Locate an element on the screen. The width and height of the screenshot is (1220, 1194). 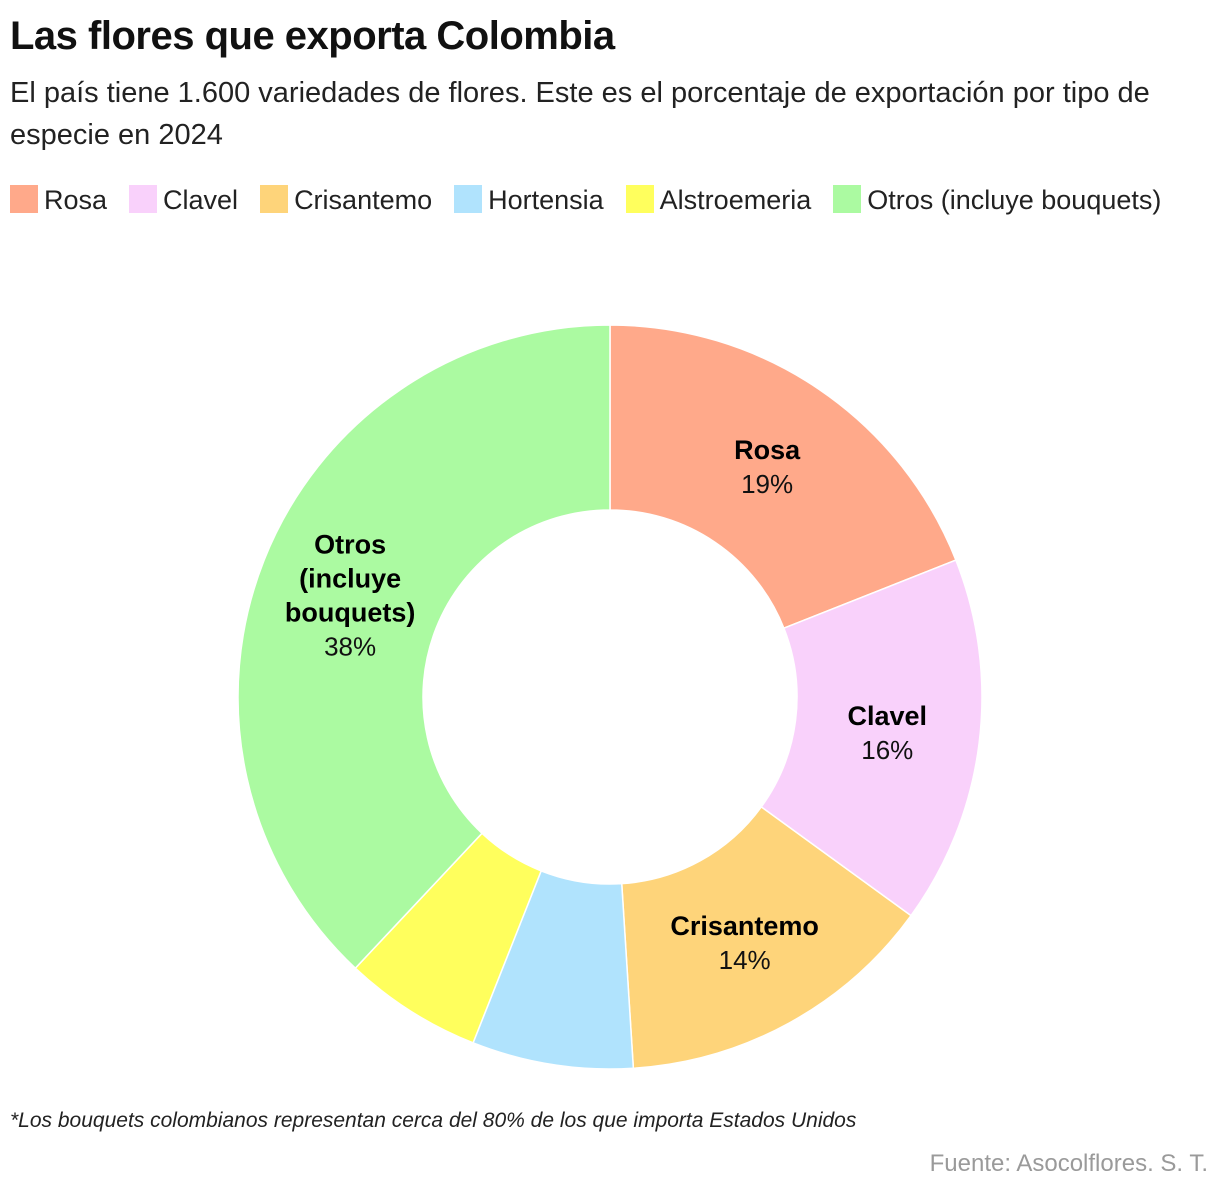
slice-label-value: 38% is located at coordinates (350, 646).